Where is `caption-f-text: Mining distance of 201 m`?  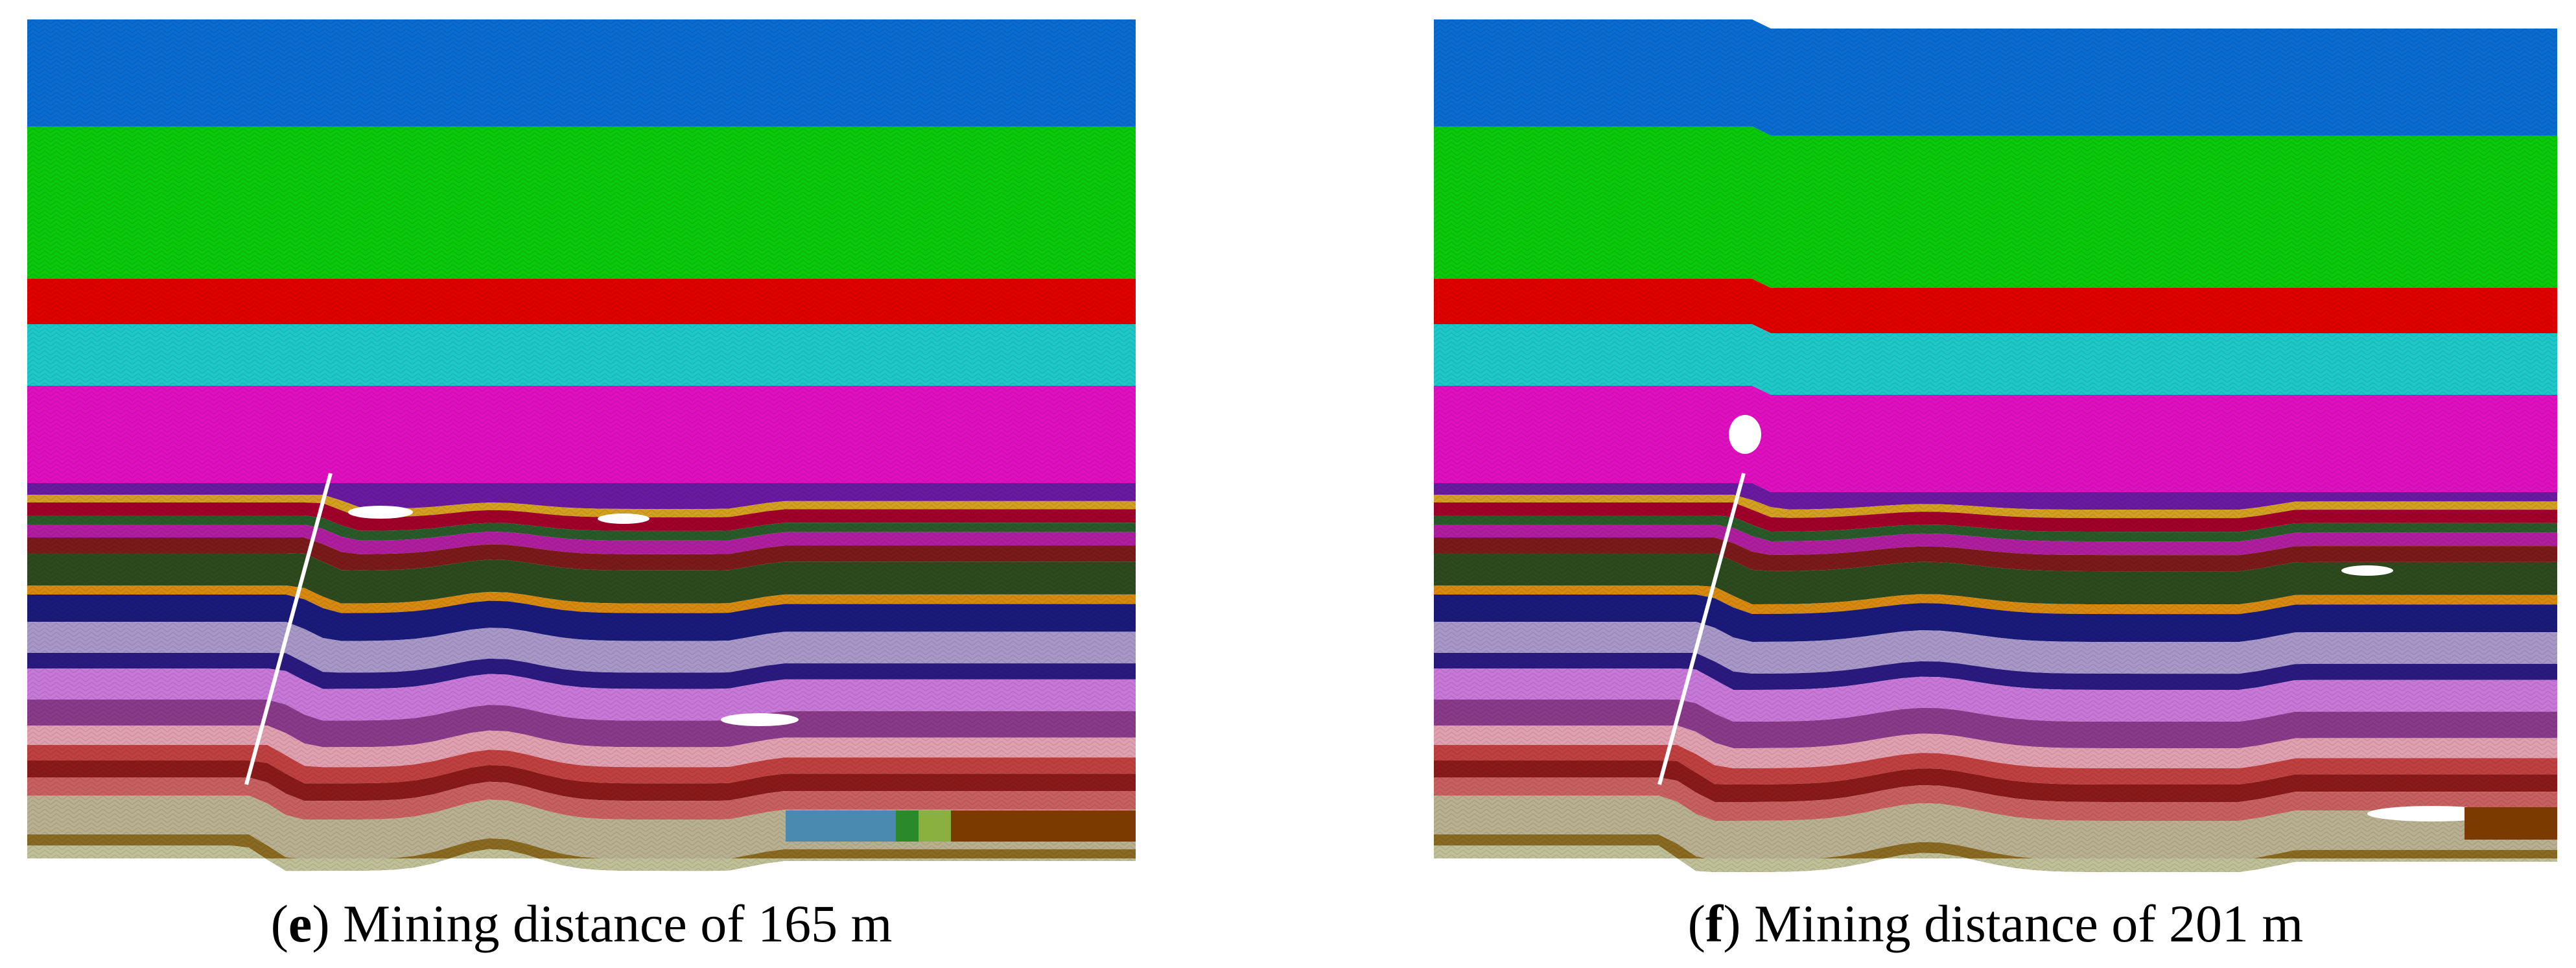
caption-f-text: Mining distance of 201 m is located at coordinates (2029, 924).